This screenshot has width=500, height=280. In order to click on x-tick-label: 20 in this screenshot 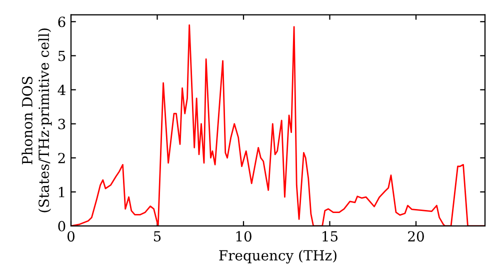, I will do `click(416, 236)`.